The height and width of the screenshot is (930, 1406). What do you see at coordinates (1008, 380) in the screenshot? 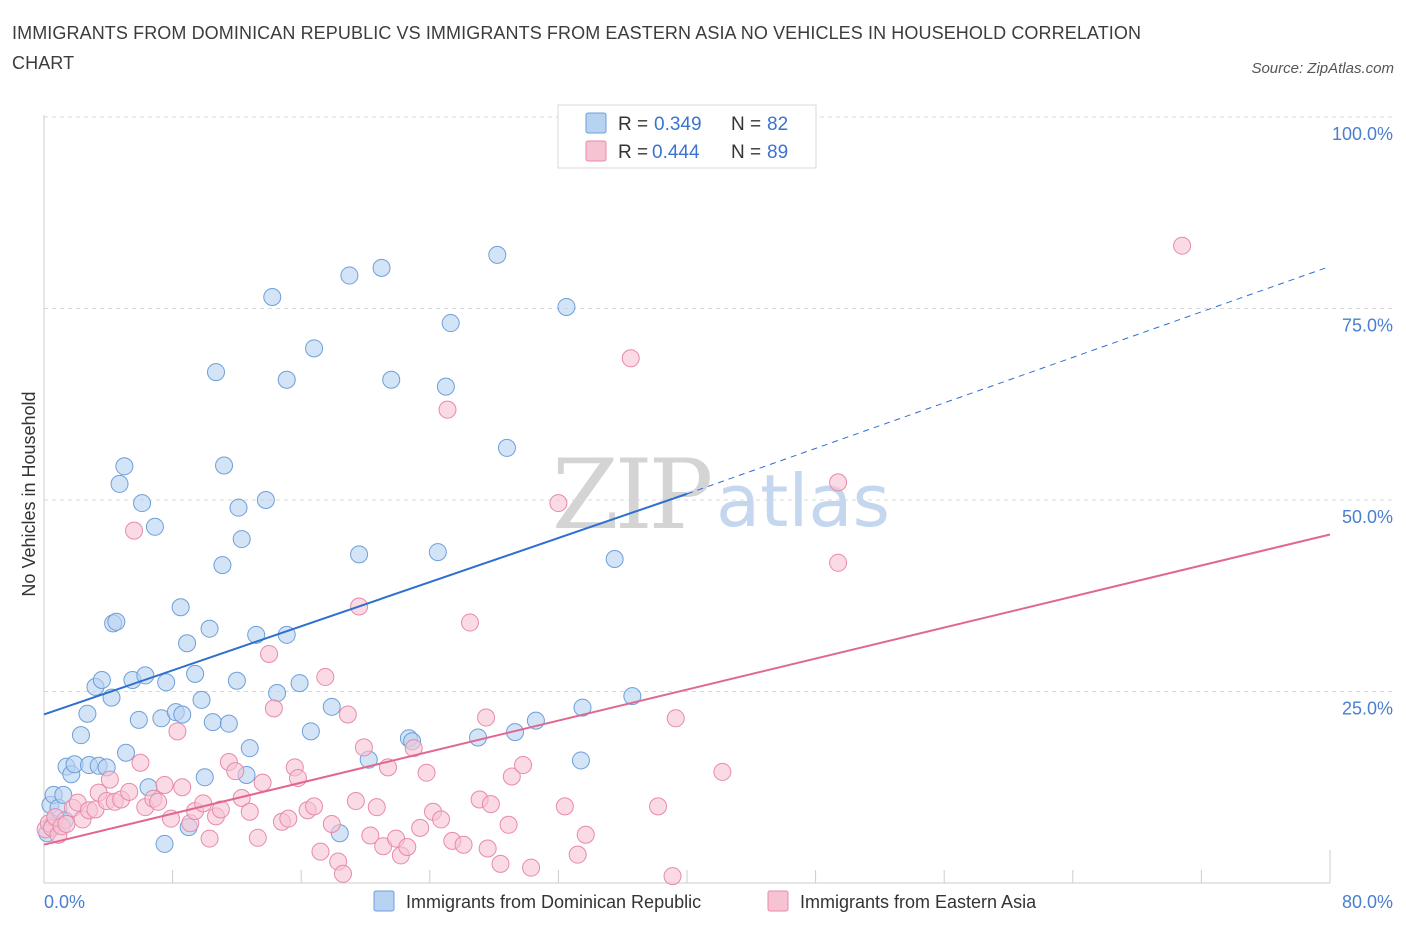
I see `trend-extension-blue` at bounding box center [1008, 380].